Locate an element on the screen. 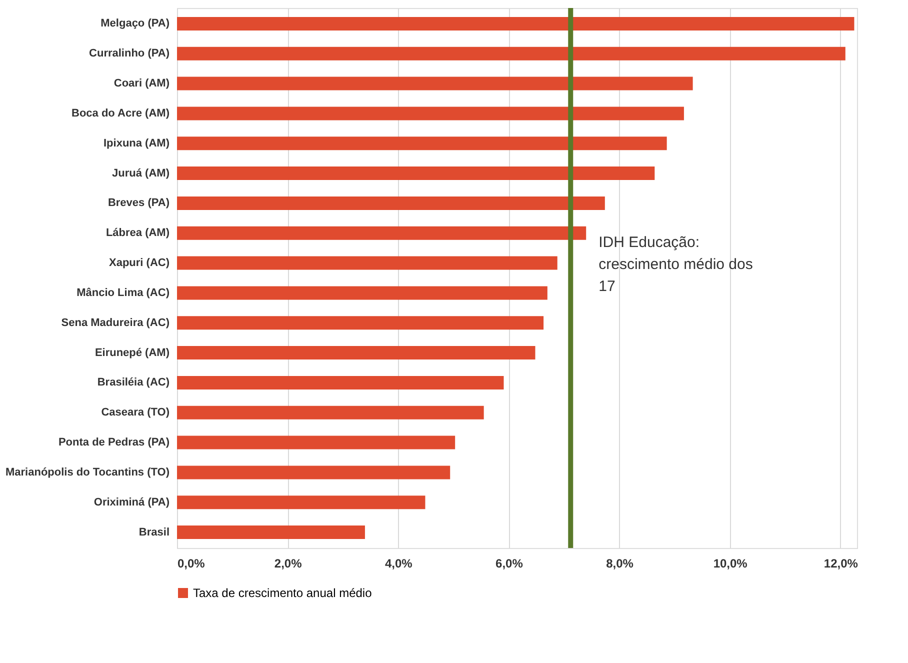 This screenshot has height=663, width=908. y-tick-label: Brasil is located at coordinates (154, 532).